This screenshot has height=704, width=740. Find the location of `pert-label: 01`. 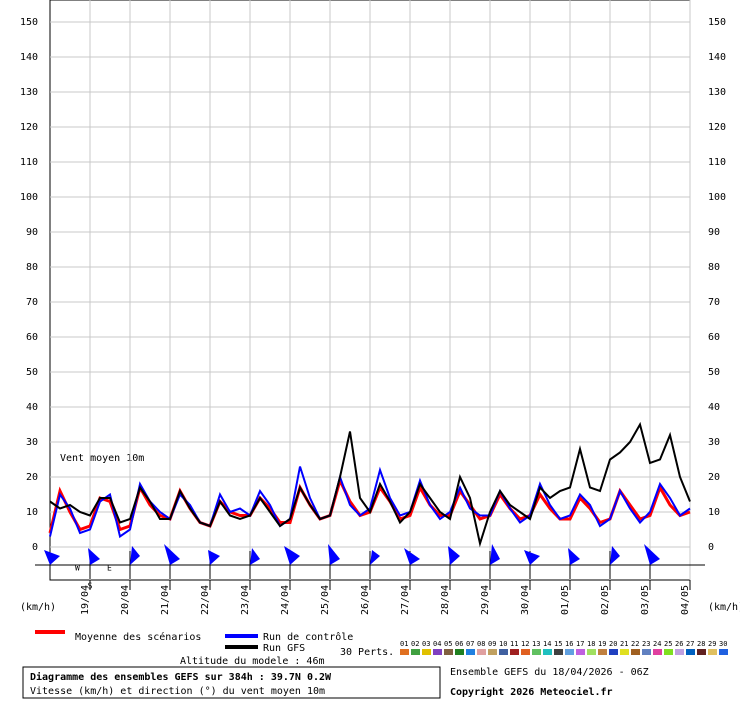

pert-label: 01 is located at coordinates (404, 644).